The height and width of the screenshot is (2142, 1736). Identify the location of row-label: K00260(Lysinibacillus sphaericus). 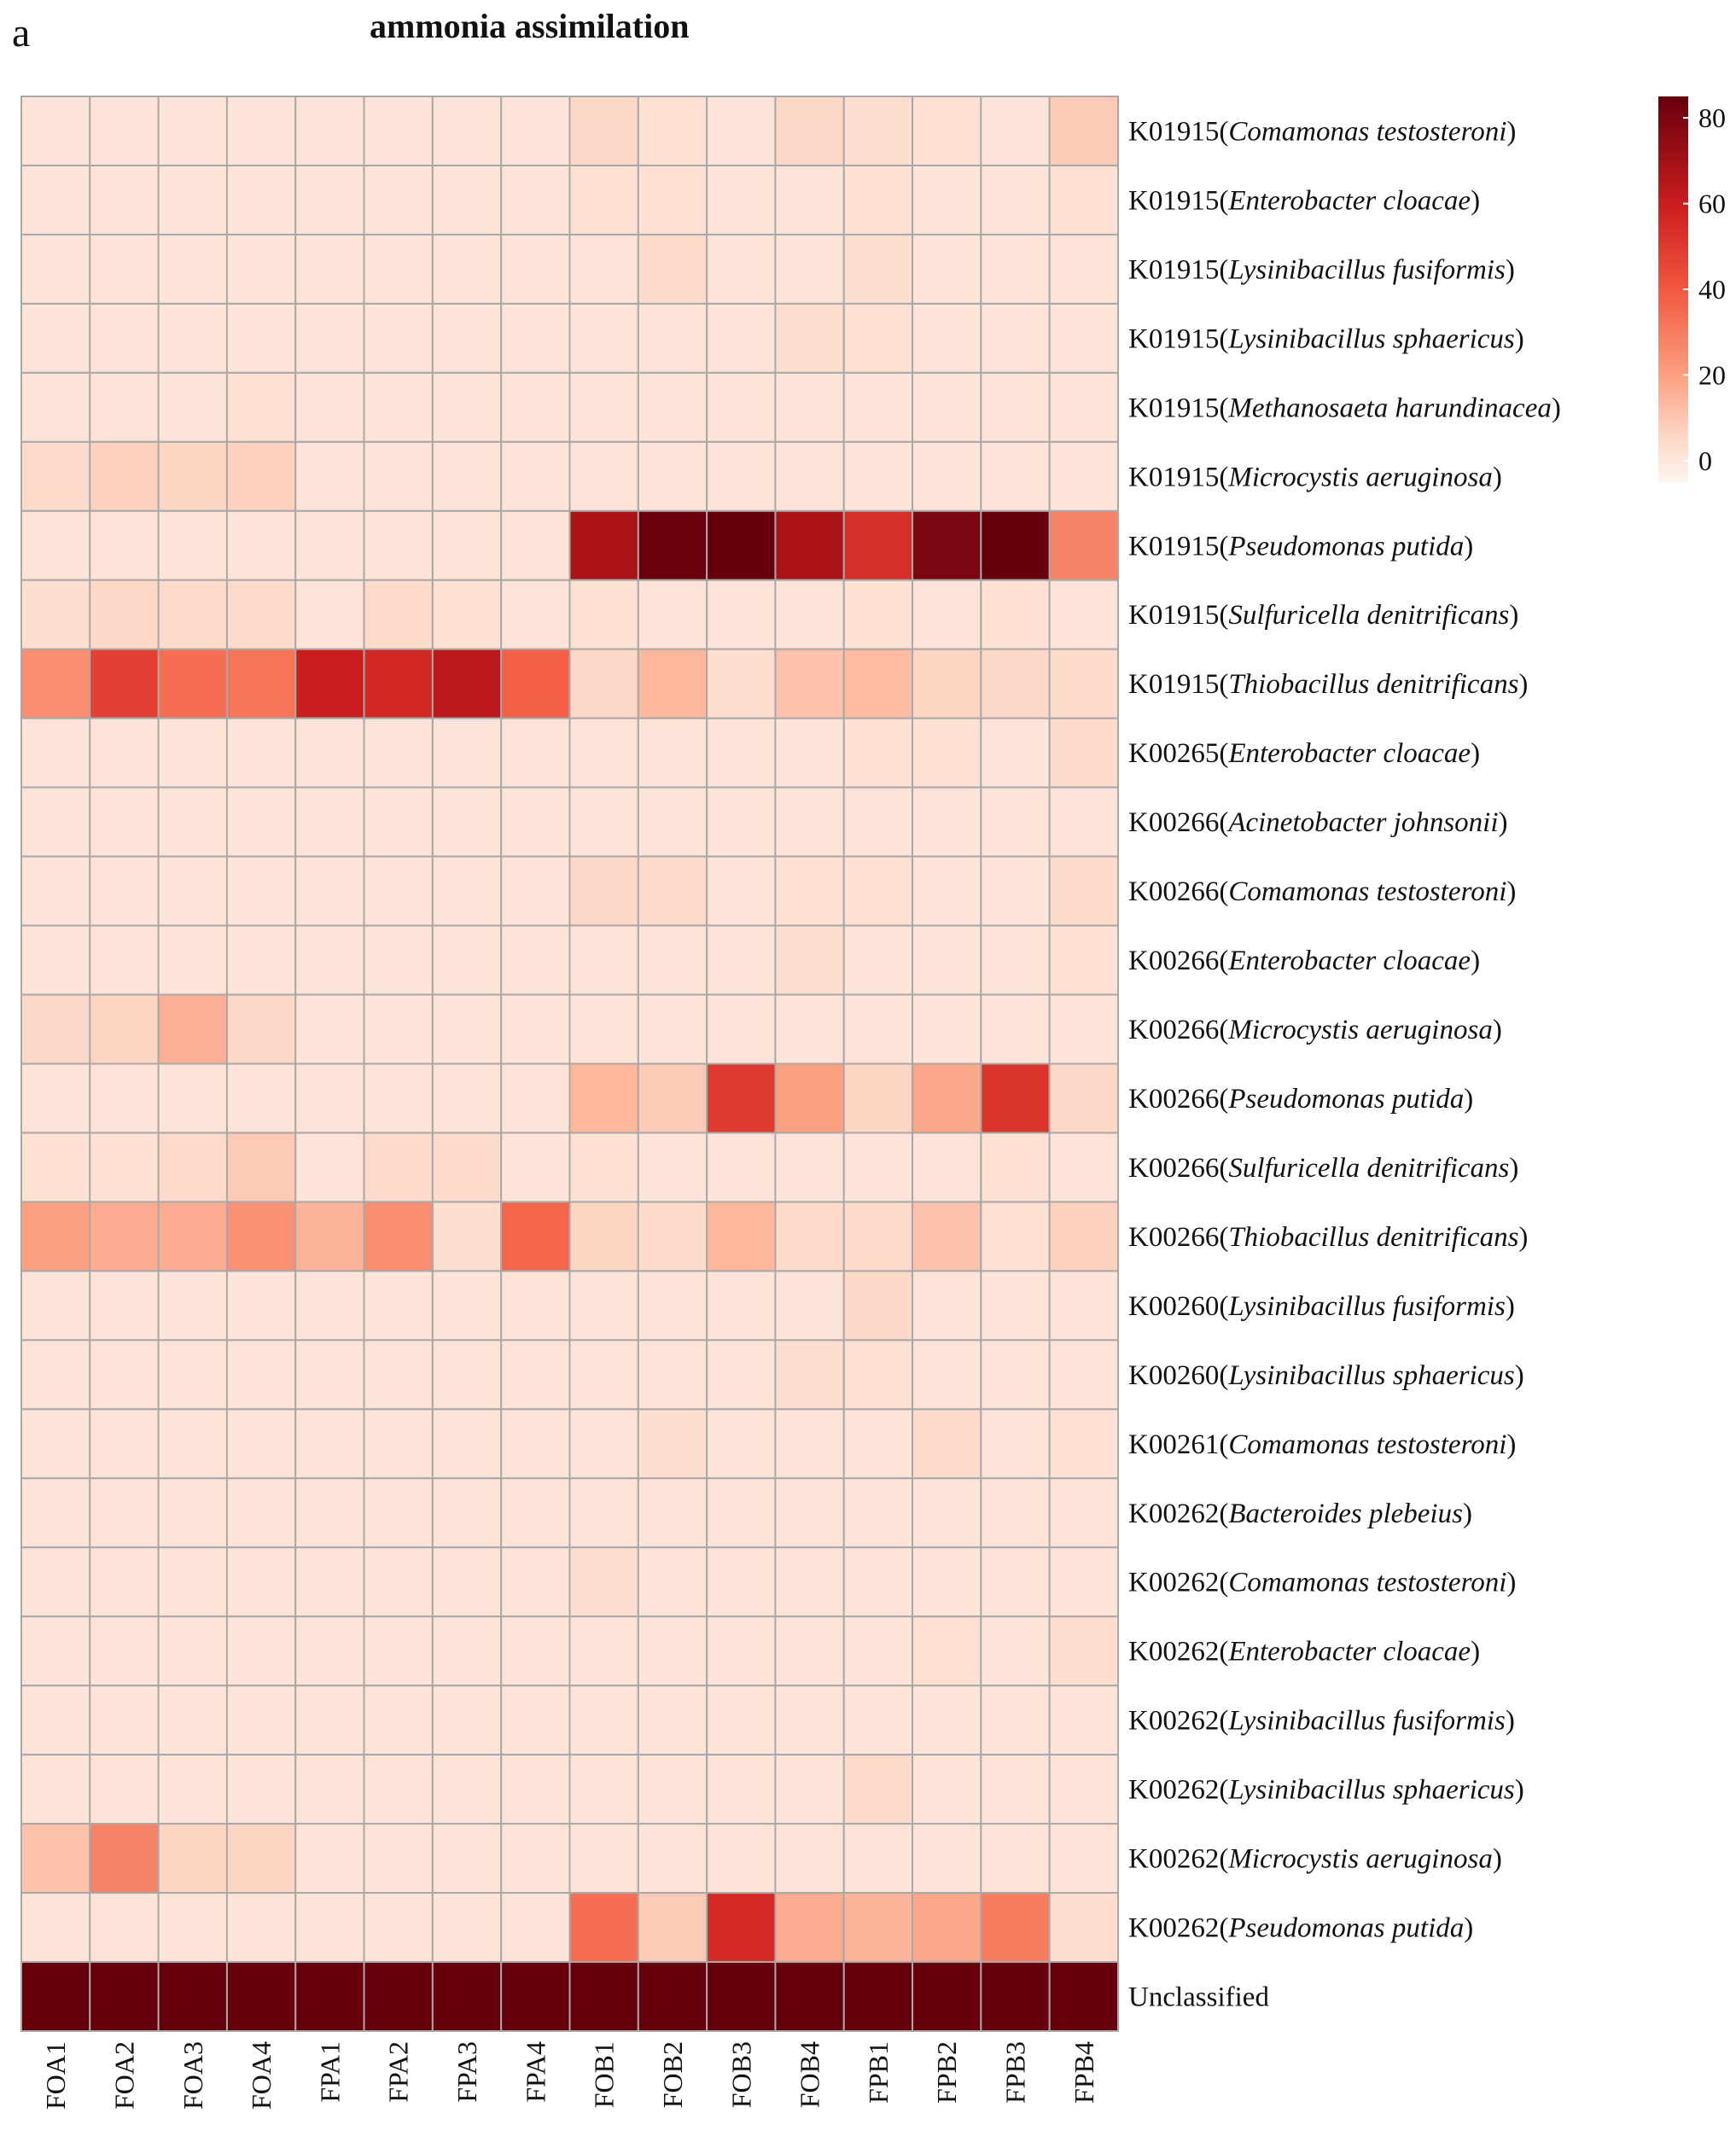
(1326, 1376).